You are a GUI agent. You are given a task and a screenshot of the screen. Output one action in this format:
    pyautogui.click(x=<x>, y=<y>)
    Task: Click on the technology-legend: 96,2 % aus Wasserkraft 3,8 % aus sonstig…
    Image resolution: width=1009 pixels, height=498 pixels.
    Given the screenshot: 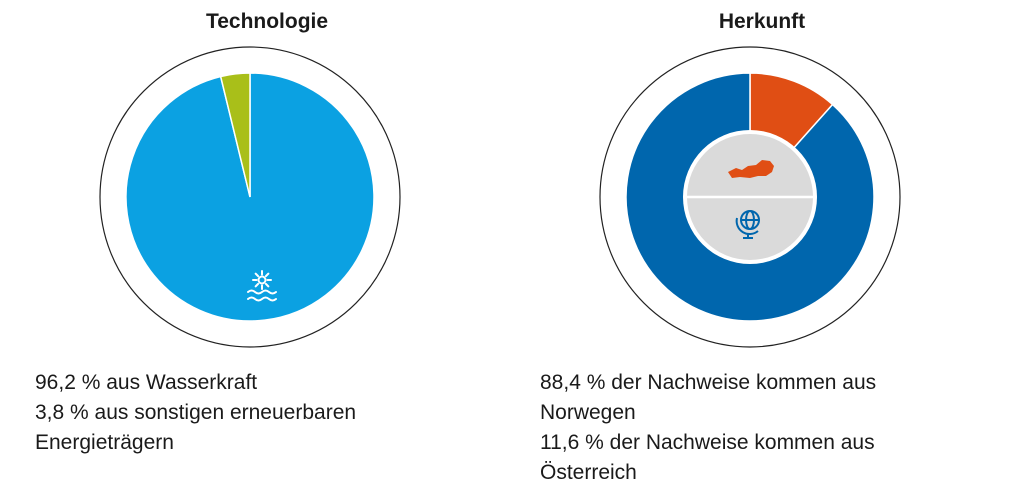 What is the action you would take?
    pyautogui.click(x=255, y=413)
    